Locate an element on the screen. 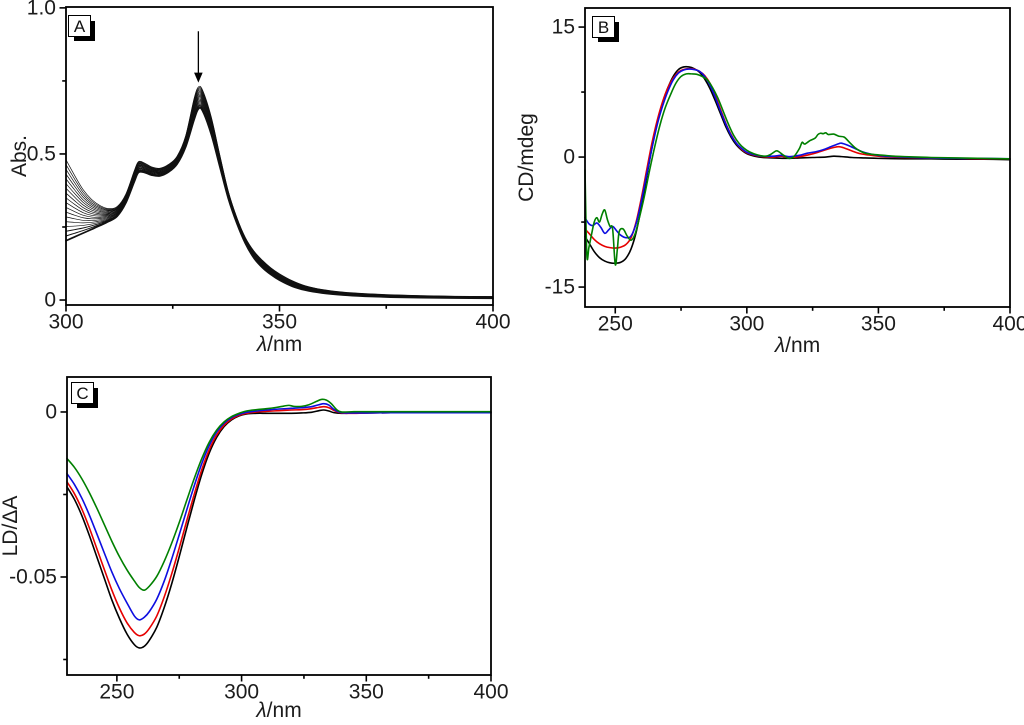 The image size is (1024, 725). panel-a-label-box: A is located at coordinates (79, 26).